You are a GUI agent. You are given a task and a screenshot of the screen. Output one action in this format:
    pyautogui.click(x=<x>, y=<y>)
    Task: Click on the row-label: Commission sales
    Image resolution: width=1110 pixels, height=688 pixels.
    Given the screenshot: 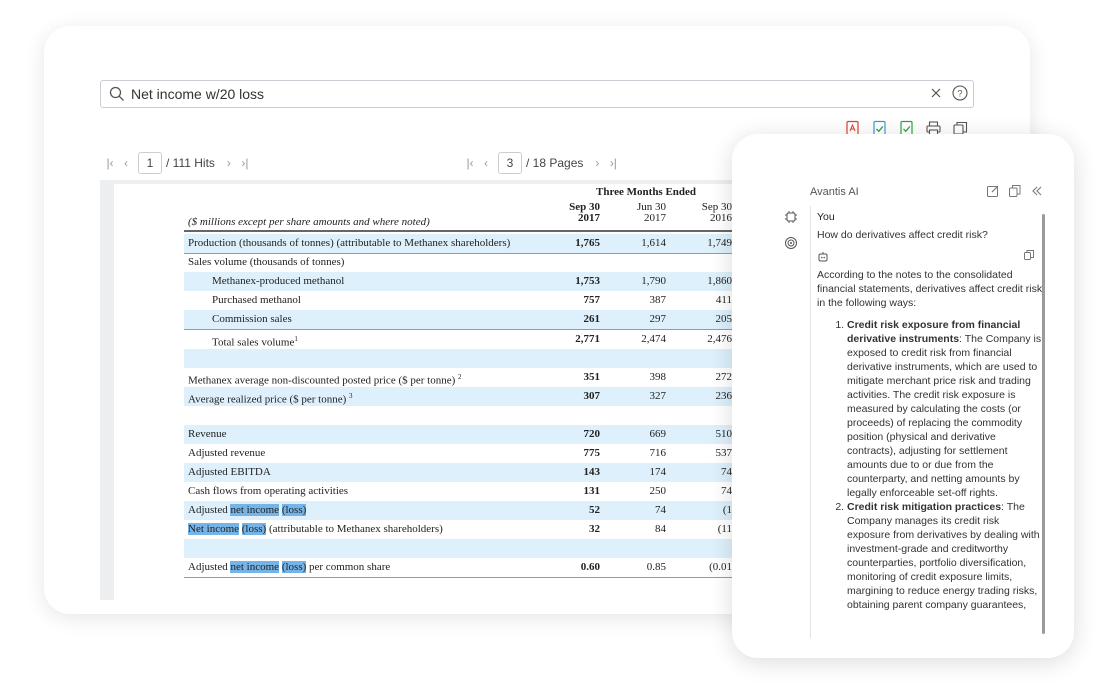 What is the action you would take?
    pyautogui.click(x=252, y=319)
    